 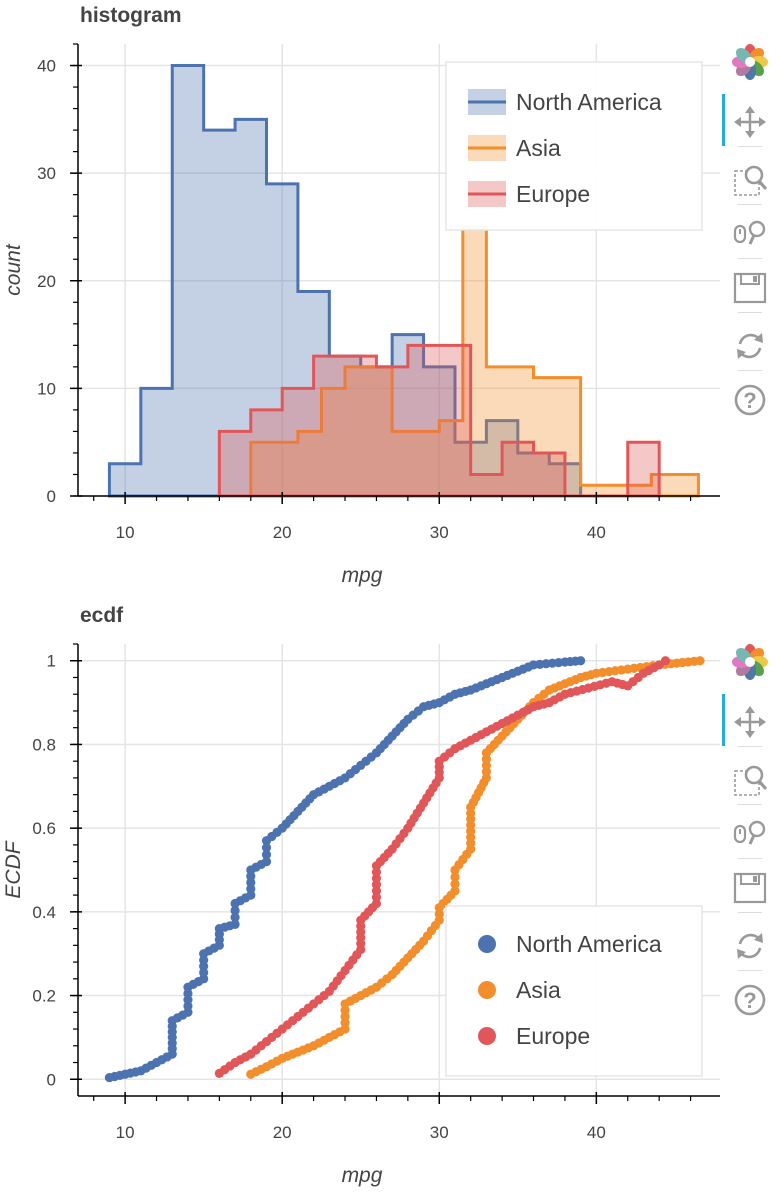 I want to click on y-tick-label: 0.8, so click(x=44, y=744).